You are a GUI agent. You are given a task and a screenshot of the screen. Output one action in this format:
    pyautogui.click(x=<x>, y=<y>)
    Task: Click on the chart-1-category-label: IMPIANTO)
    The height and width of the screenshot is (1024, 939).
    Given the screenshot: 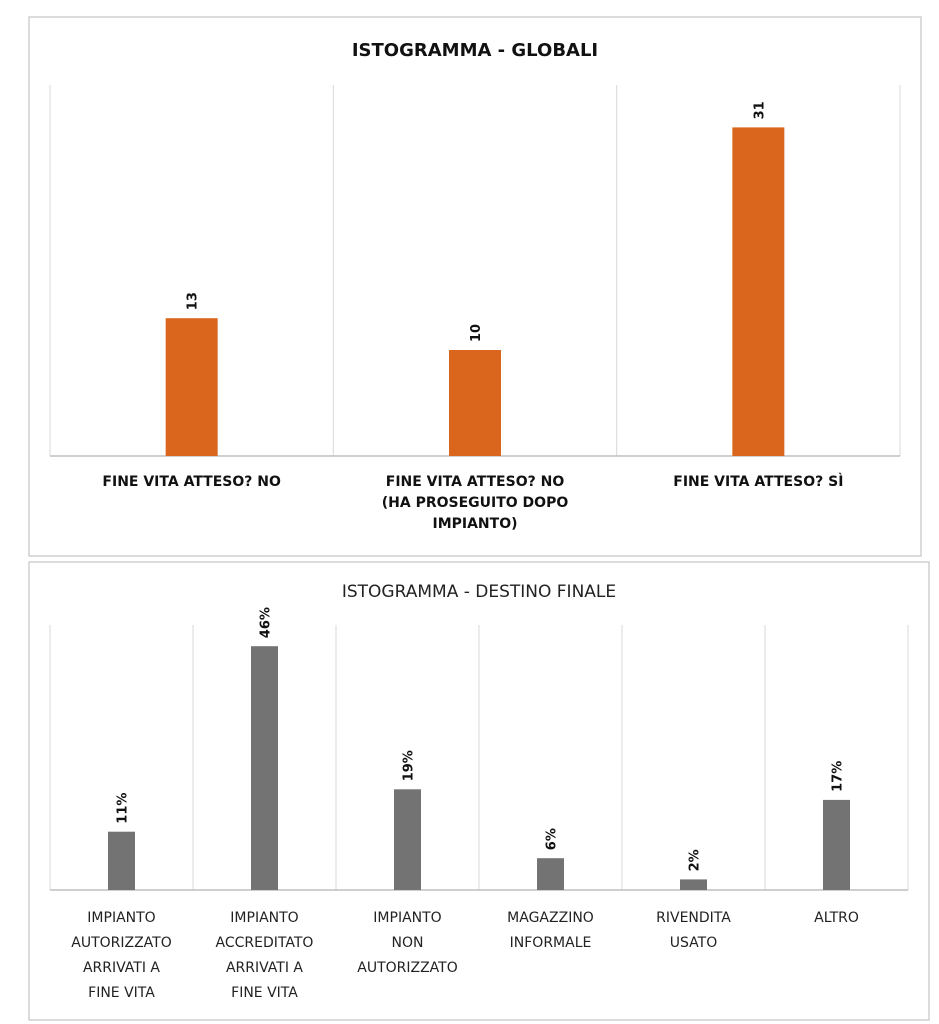 What is the action you would take?
    pyautogui.click(x=474, y=524)
    